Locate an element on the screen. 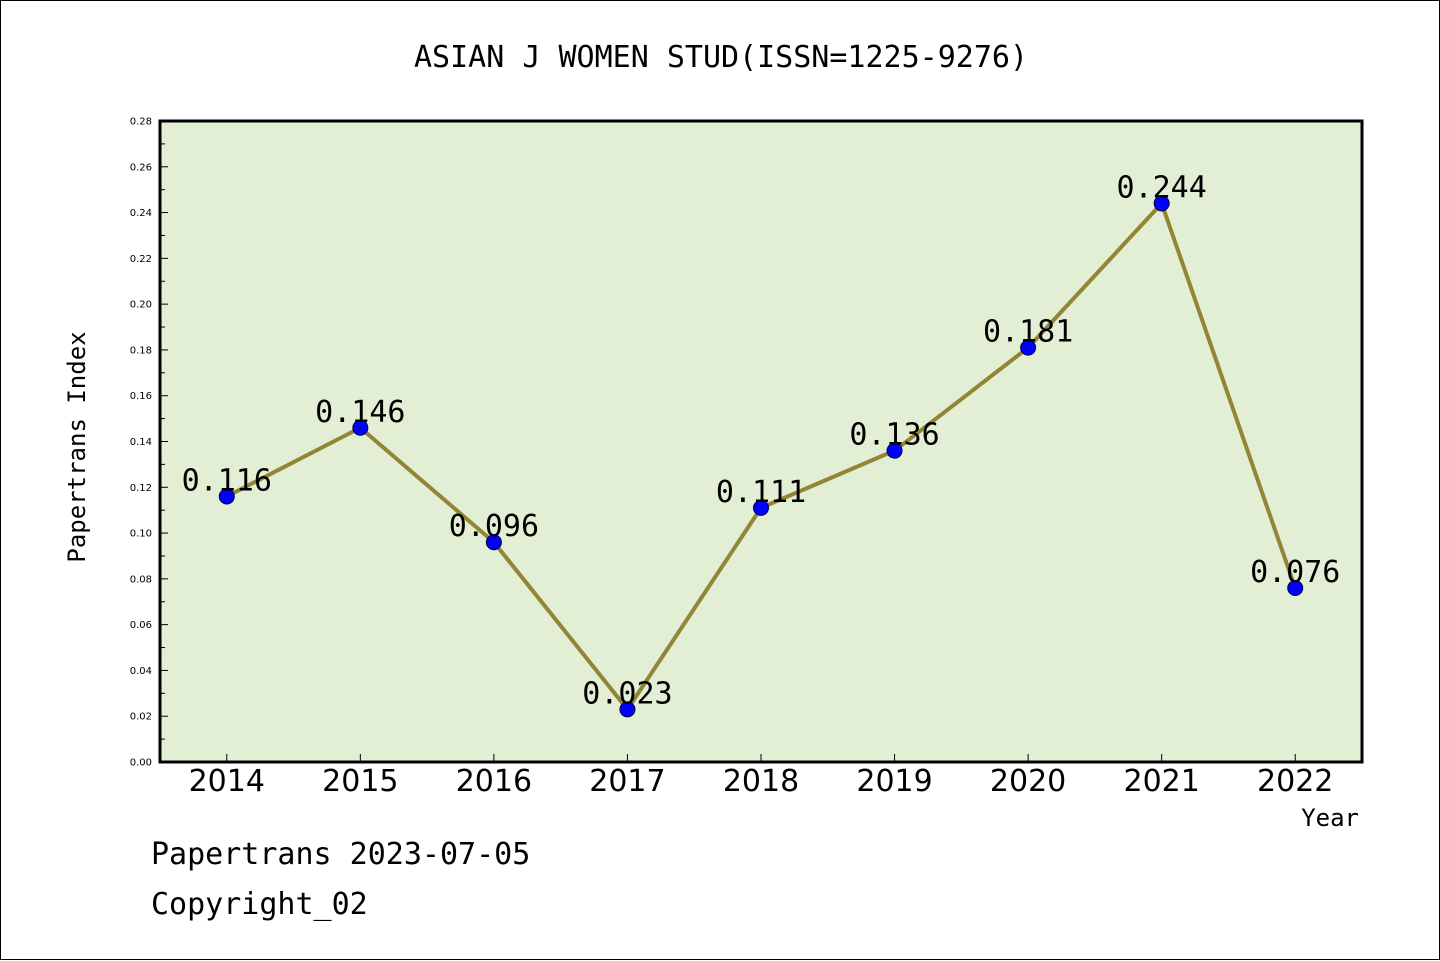 The image size is (1440, 961). y-tick-label: 0.20 is located at coordinates (141, 305).